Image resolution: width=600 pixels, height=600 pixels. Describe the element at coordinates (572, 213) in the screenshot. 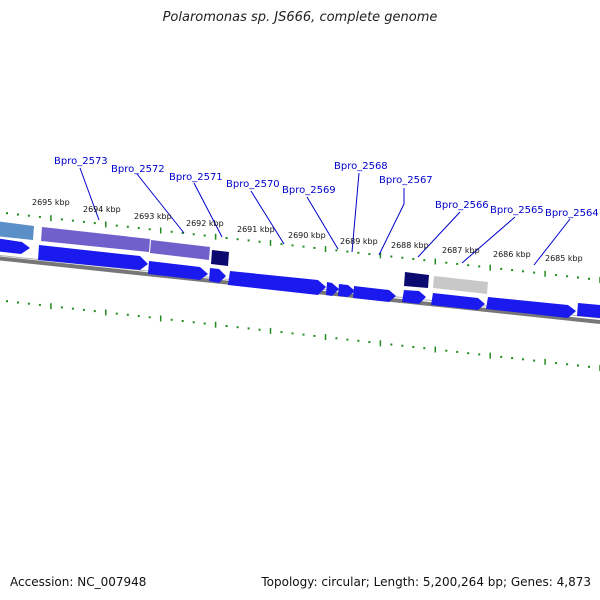

I see `gene-label: Bpro_2564` at that location.